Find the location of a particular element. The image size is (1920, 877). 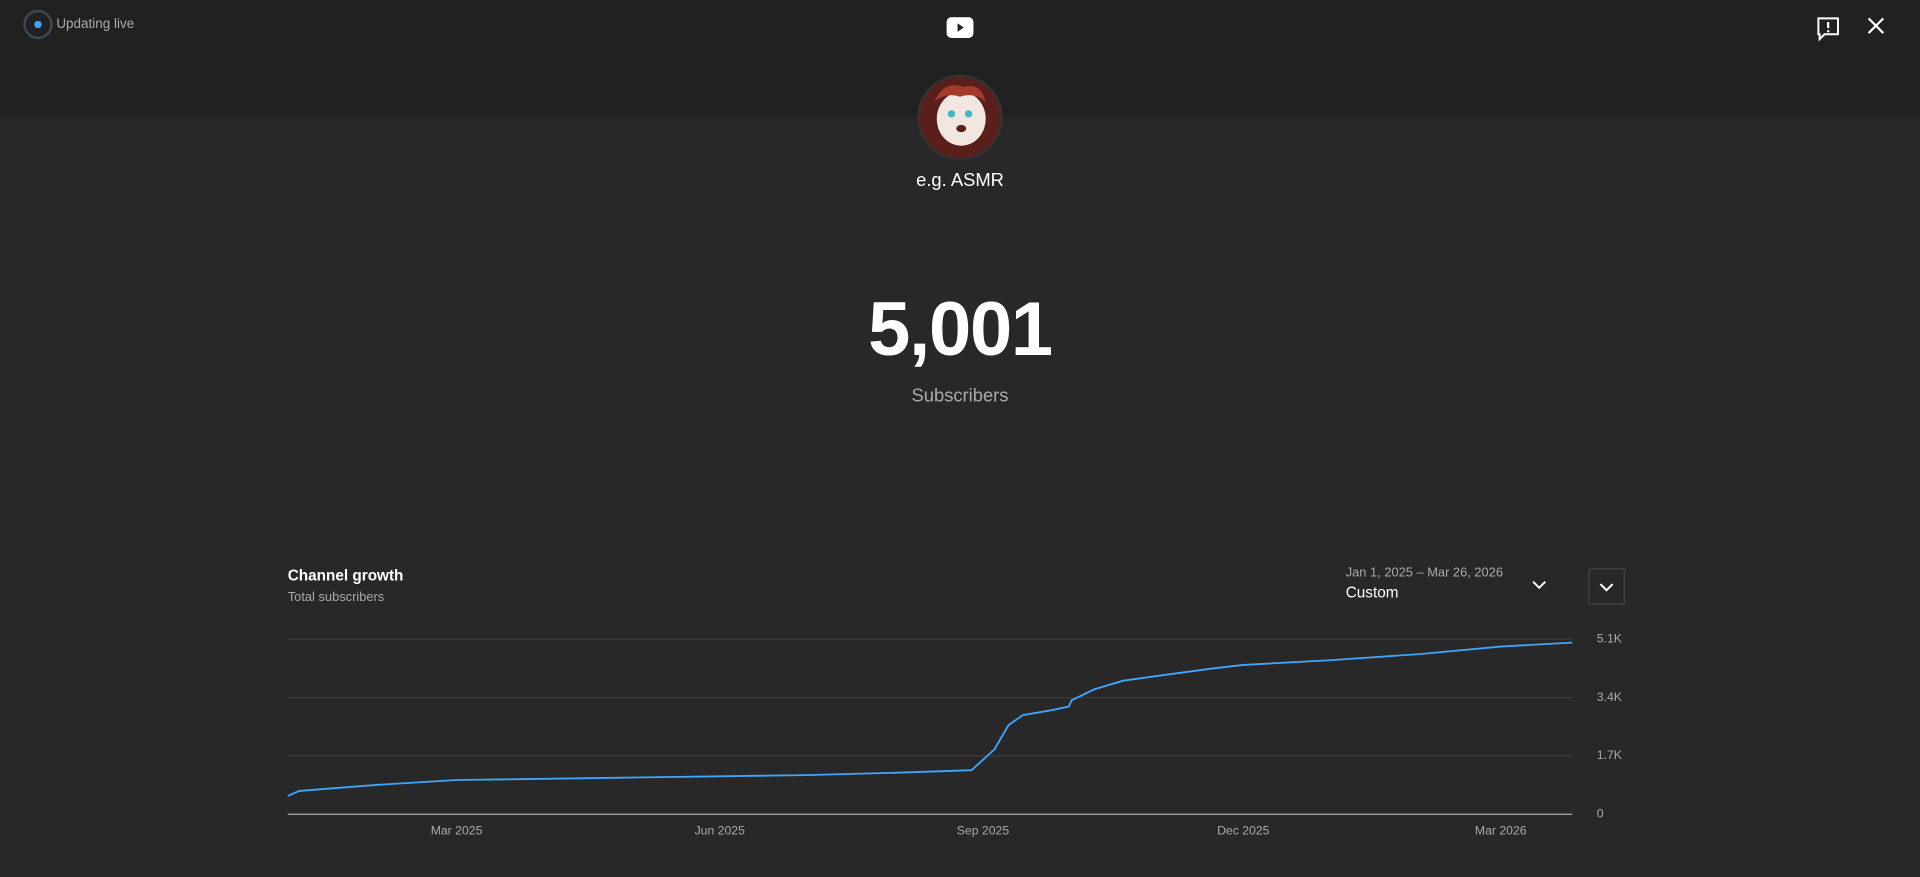

close-button is located at coordinates (1876, 26).